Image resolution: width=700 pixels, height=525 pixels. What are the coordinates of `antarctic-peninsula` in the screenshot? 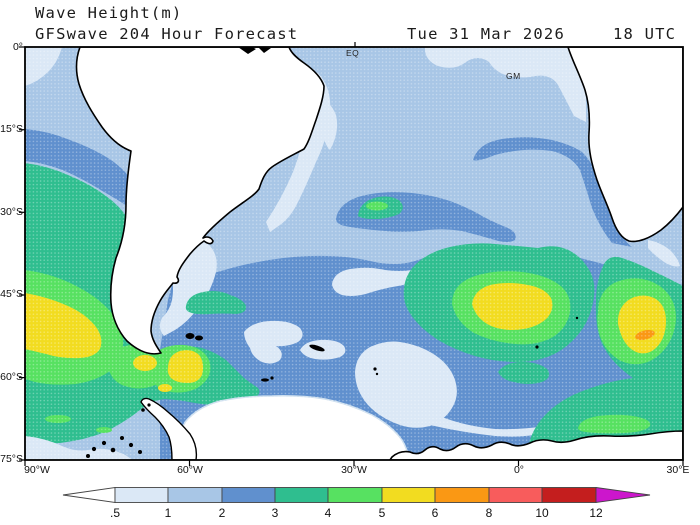 It's located at (169, 428).